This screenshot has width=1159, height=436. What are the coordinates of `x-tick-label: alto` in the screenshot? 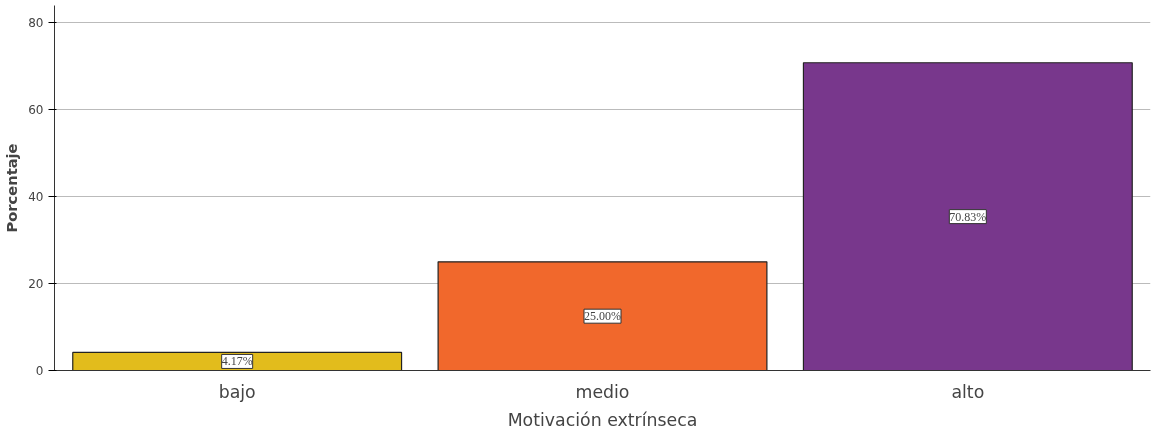 It's located at (968, 391).